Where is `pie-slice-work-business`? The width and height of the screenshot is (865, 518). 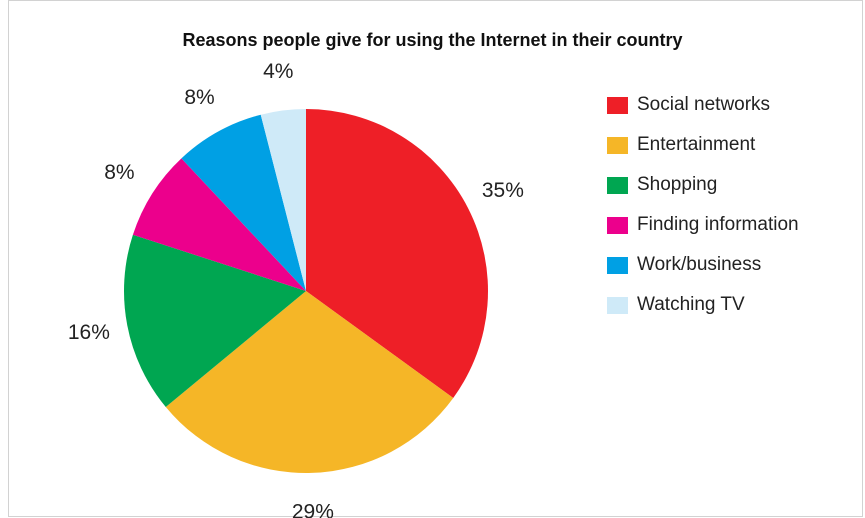 pie-slice-work-business is located at coordinates (243, 202).